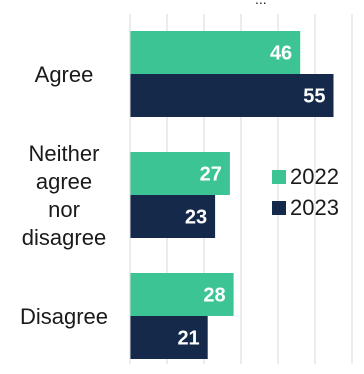  What do you see at coordinates (314, 176) in the screenshot?
I see `legend-label-2022: 2022` at bounding box center [314, 176].